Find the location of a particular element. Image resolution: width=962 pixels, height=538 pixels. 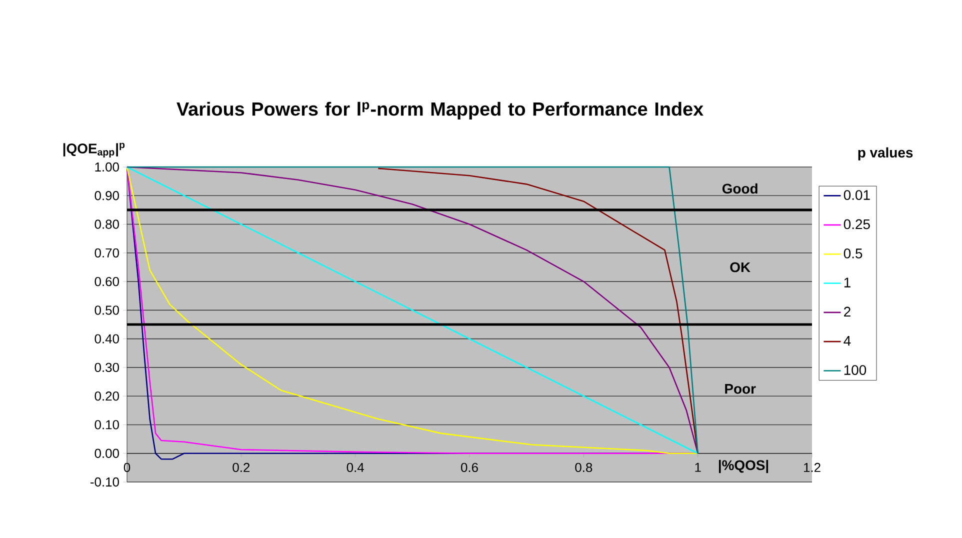

legend-title: p values is located at coordinates (885, 153).